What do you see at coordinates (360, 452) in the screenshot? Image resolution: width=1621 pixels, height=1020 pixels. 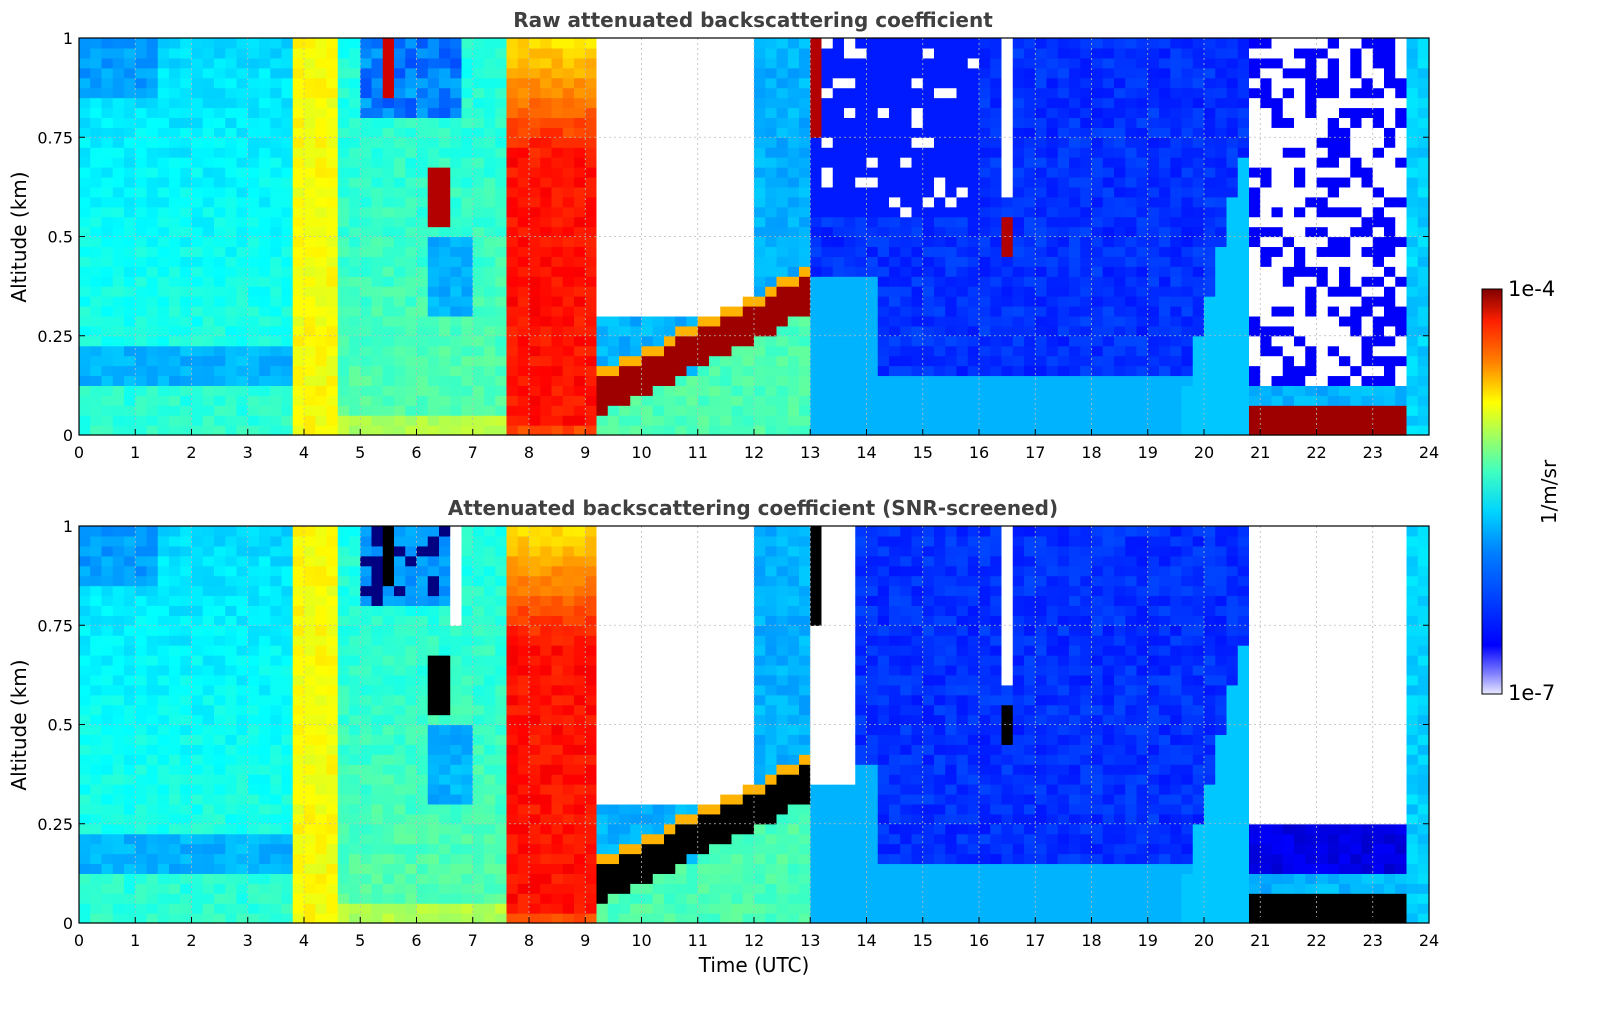 I see `x-tick-label: 5` at bounding box center [360, 452].